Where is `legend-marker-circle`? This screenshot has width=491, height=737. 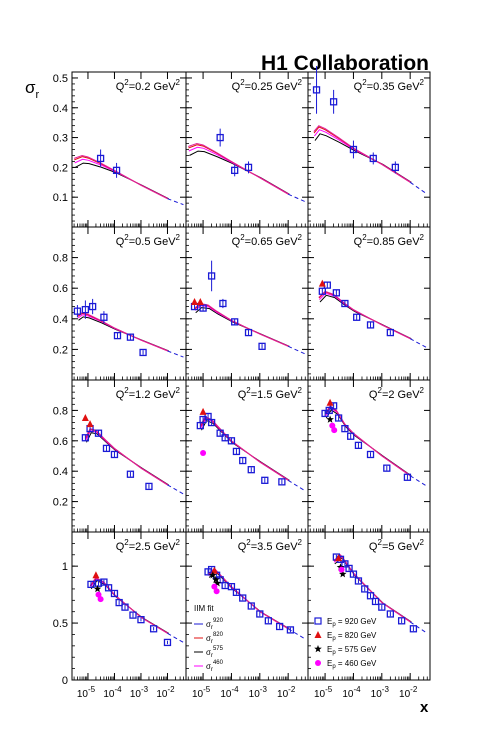
legend-marker-circle is located at coordinates (318, 663).